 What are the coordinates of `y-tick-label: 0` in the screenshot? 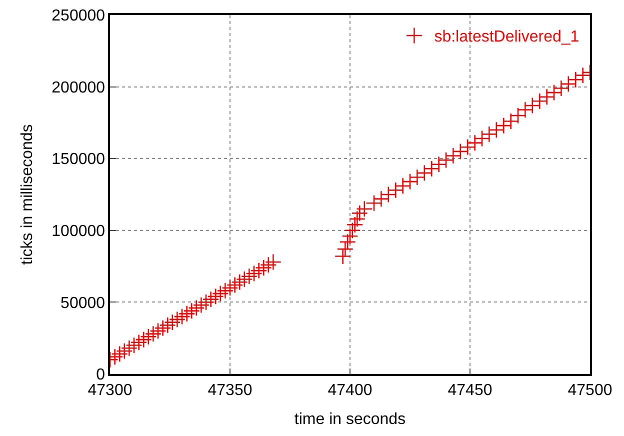 It's located at (101, 375).